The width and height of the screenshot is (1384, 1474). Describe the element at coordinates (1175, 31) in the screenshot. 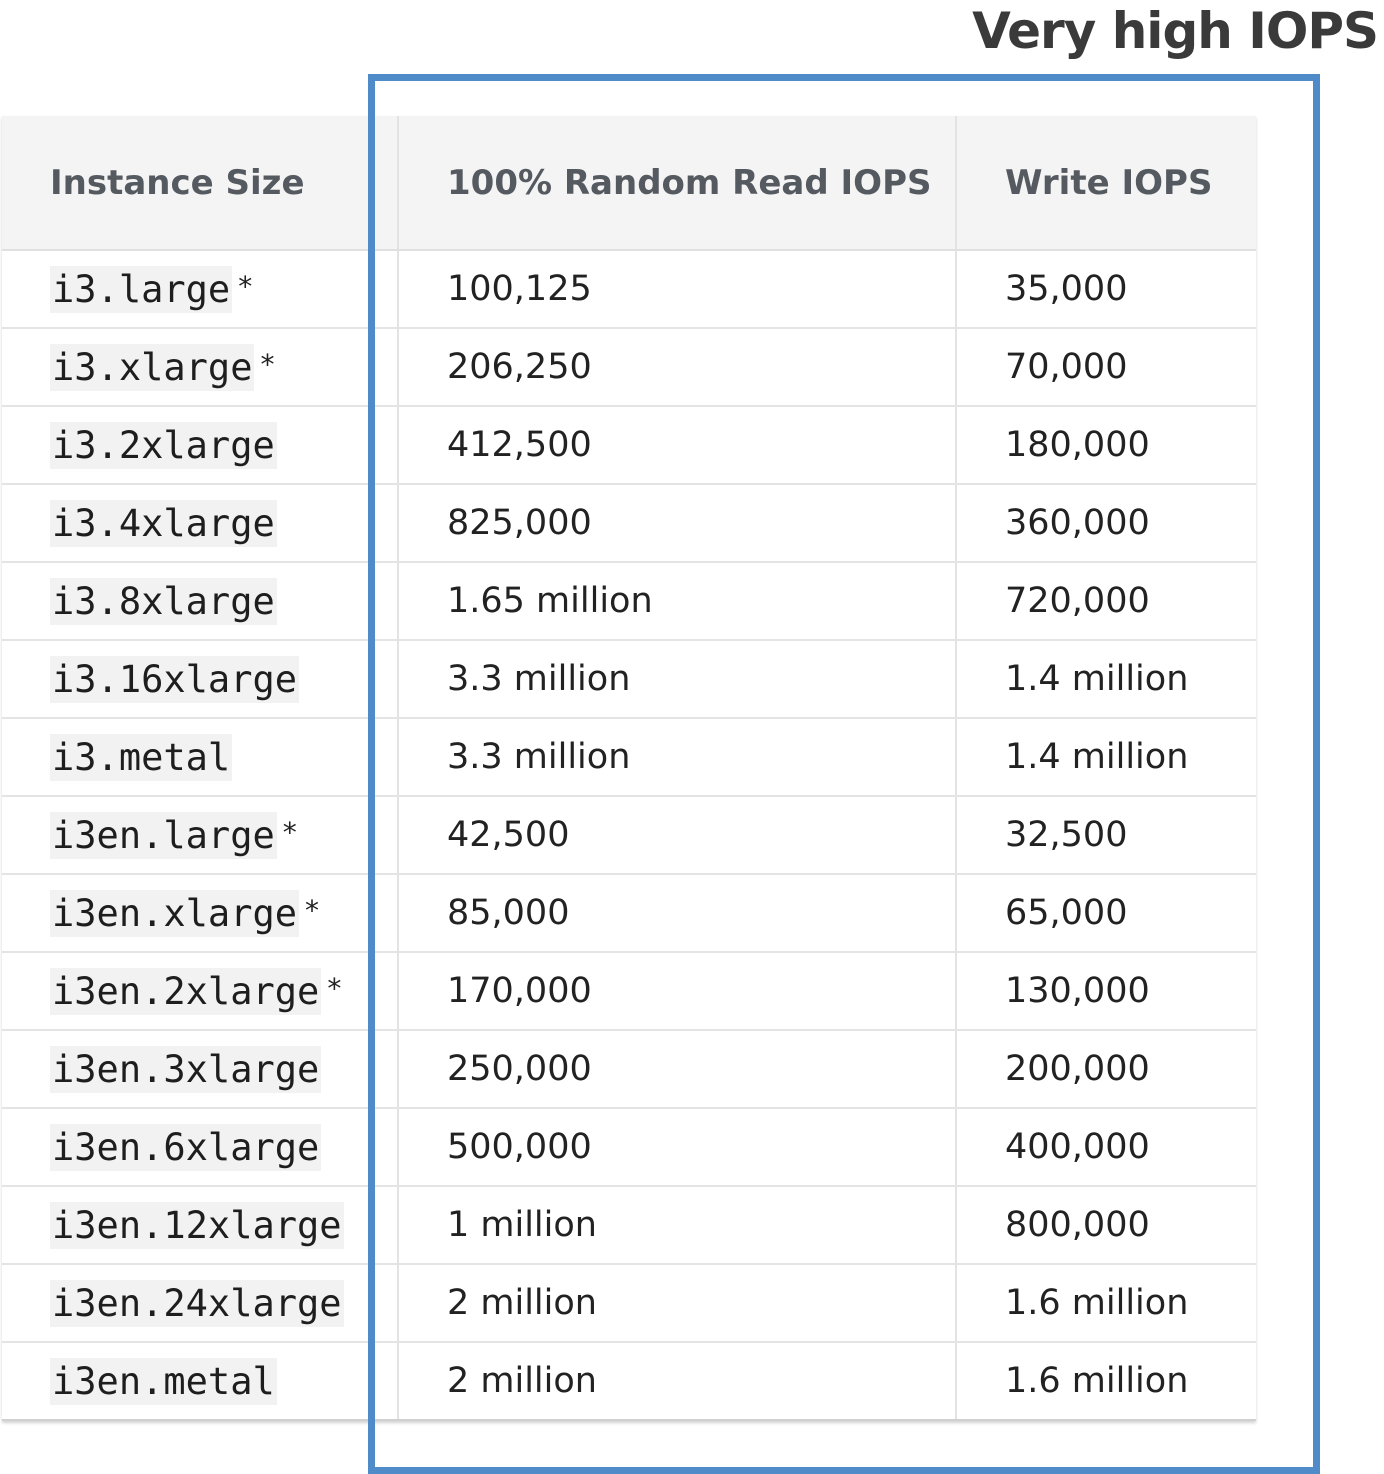

I see `highlight-caption: Very high IOPS` at that location.